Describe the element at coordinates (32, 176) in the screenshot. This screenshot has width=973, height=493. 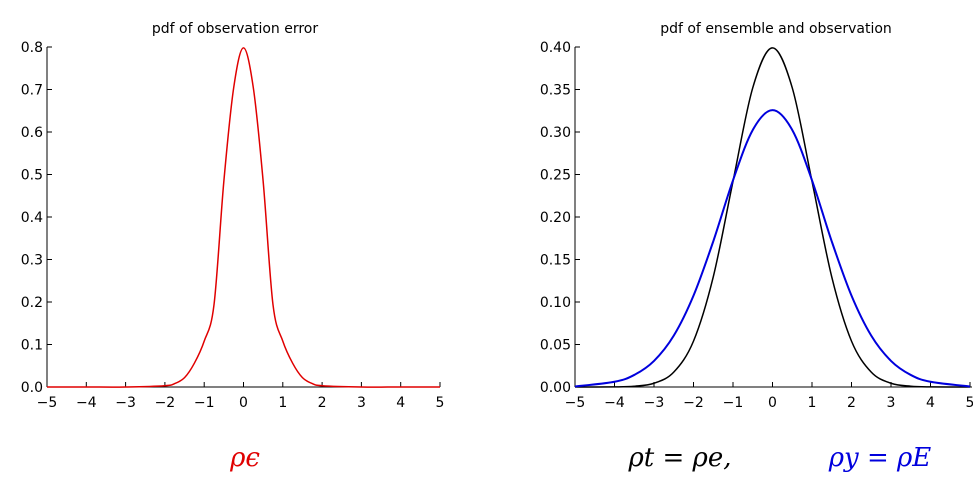
I see `y-tick-label: 0.5` at that location.